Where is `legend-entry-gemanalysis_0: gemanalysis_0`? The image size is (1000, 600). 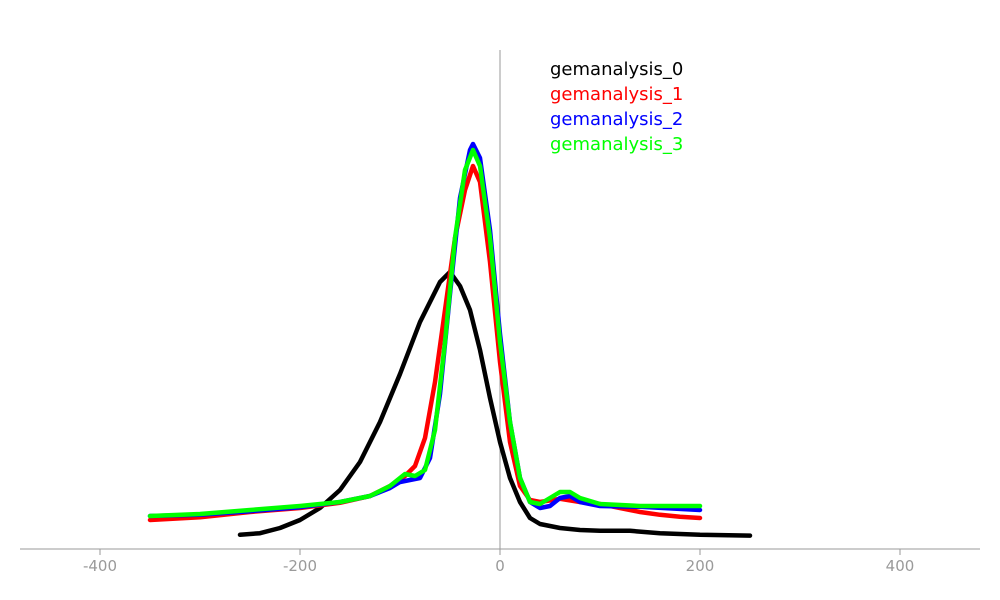
legend-entry-gemanalysis_0: gemanalysis_0 is located at coordinates (616, 69).